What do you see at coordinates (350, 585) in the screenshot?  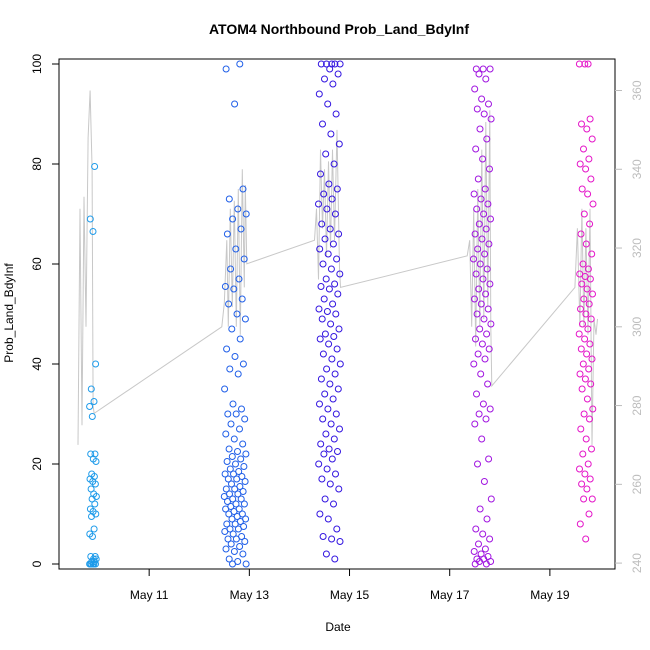 I see `x-axis: May 11 May 13 May 15 May 17 May 19` at bounding box center [350, 585].